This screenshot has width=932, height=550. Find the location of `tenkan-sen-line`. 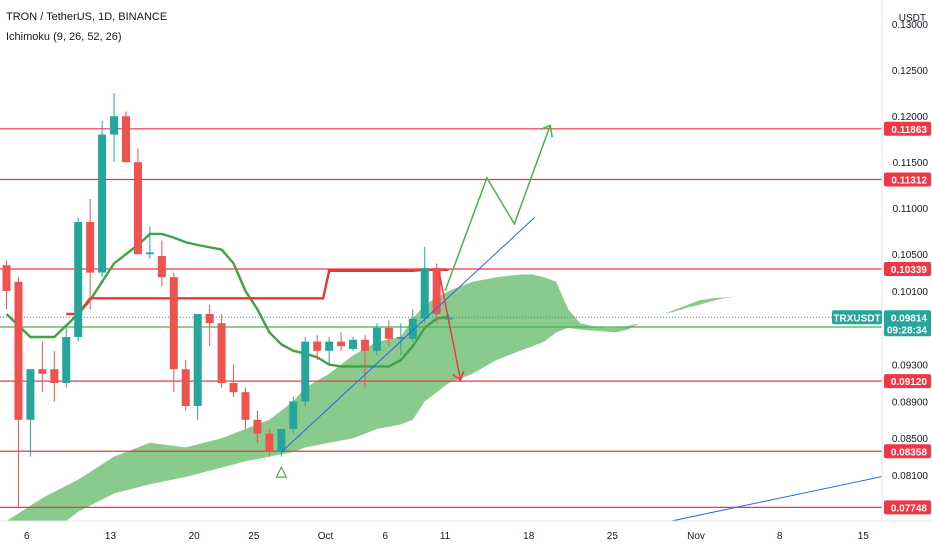

tenkan-sen-line is located at coordinates (227, 300).